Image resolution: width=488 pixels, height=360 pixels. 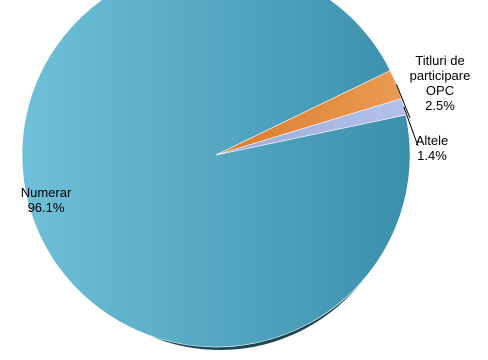 I want to click on slice-value-label: 2.5%, so click(x=440, y=105).